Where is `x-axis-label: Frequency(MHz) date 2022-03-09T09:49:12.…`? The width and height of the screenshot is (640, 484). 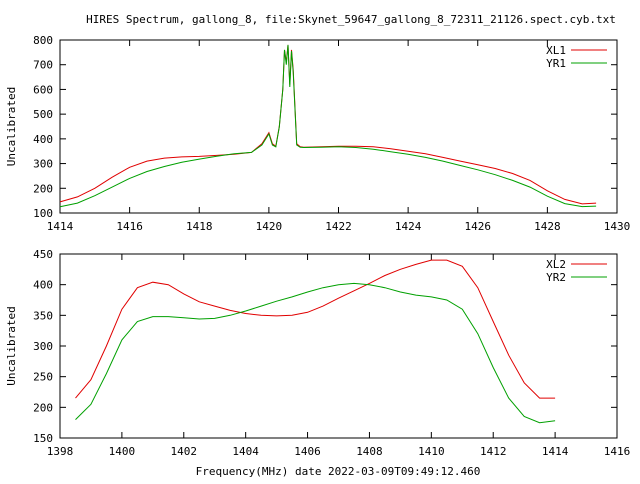
x-axis-label: Frequency(MHz) date 2022-03-09T09:49:12.… is located at coordinates (338, 471).